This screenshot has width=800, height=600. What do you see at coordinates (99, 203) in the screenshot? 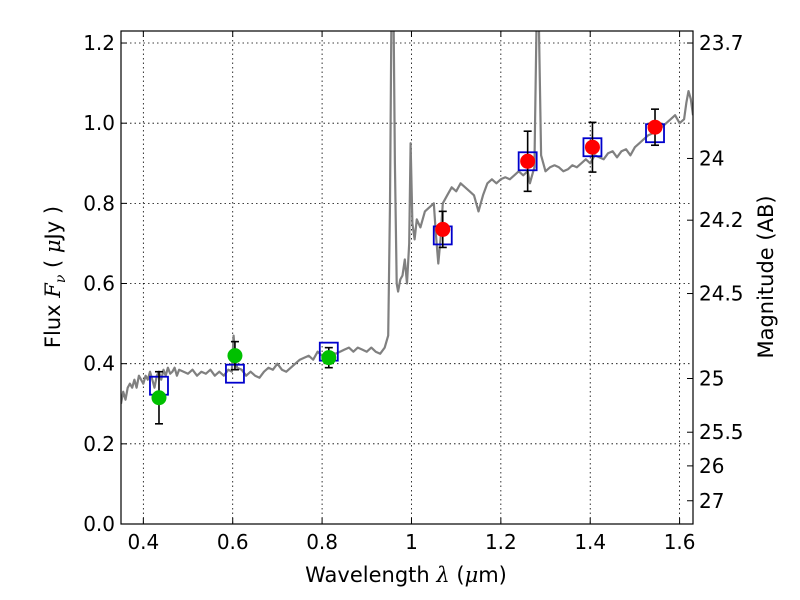
I see `y-tick-label: 0.8` at bounding box center [99, 203].